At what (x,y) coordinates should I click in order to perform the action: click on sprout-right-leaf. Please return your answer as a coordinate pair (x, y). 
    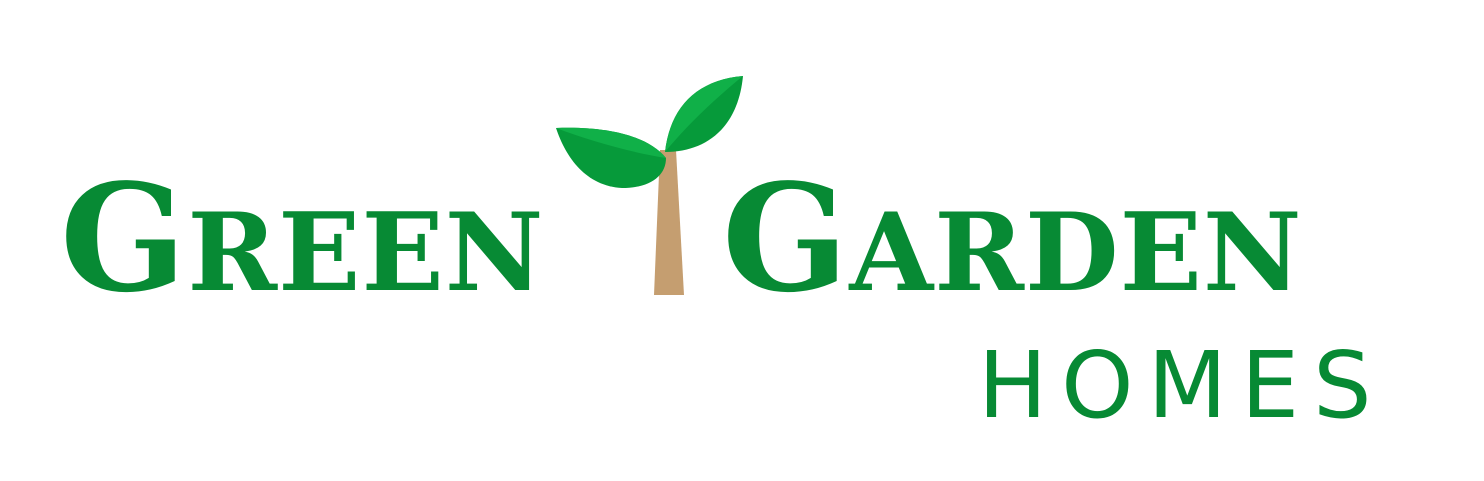
    Looking at the image, I should click on (704, 114).